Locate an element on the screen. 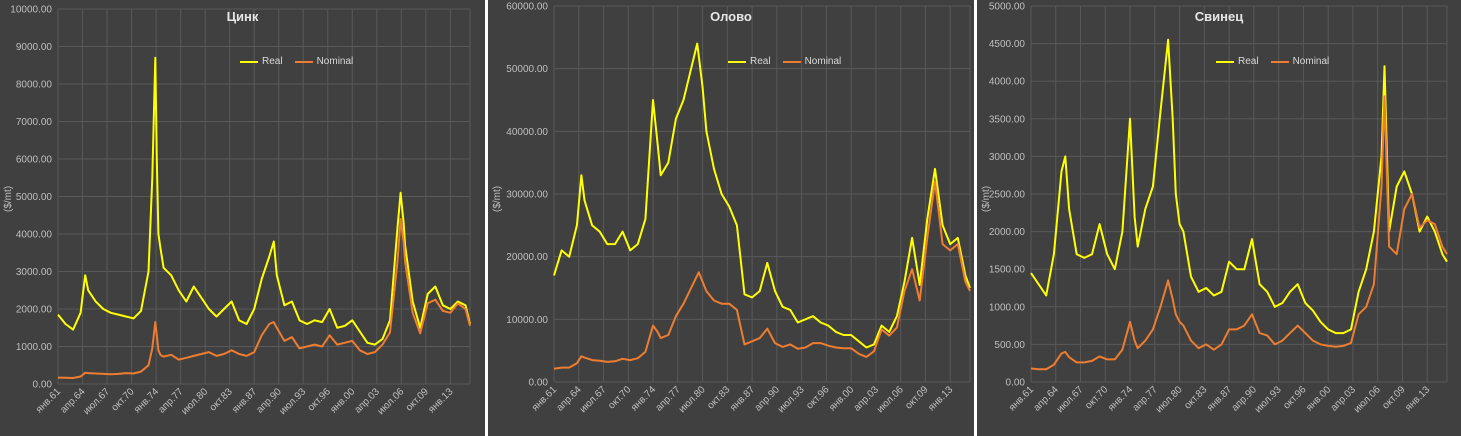 The image size is (1461, 436). zinc-x-tick-label: янв.87 is located at coordinates (244, 400).